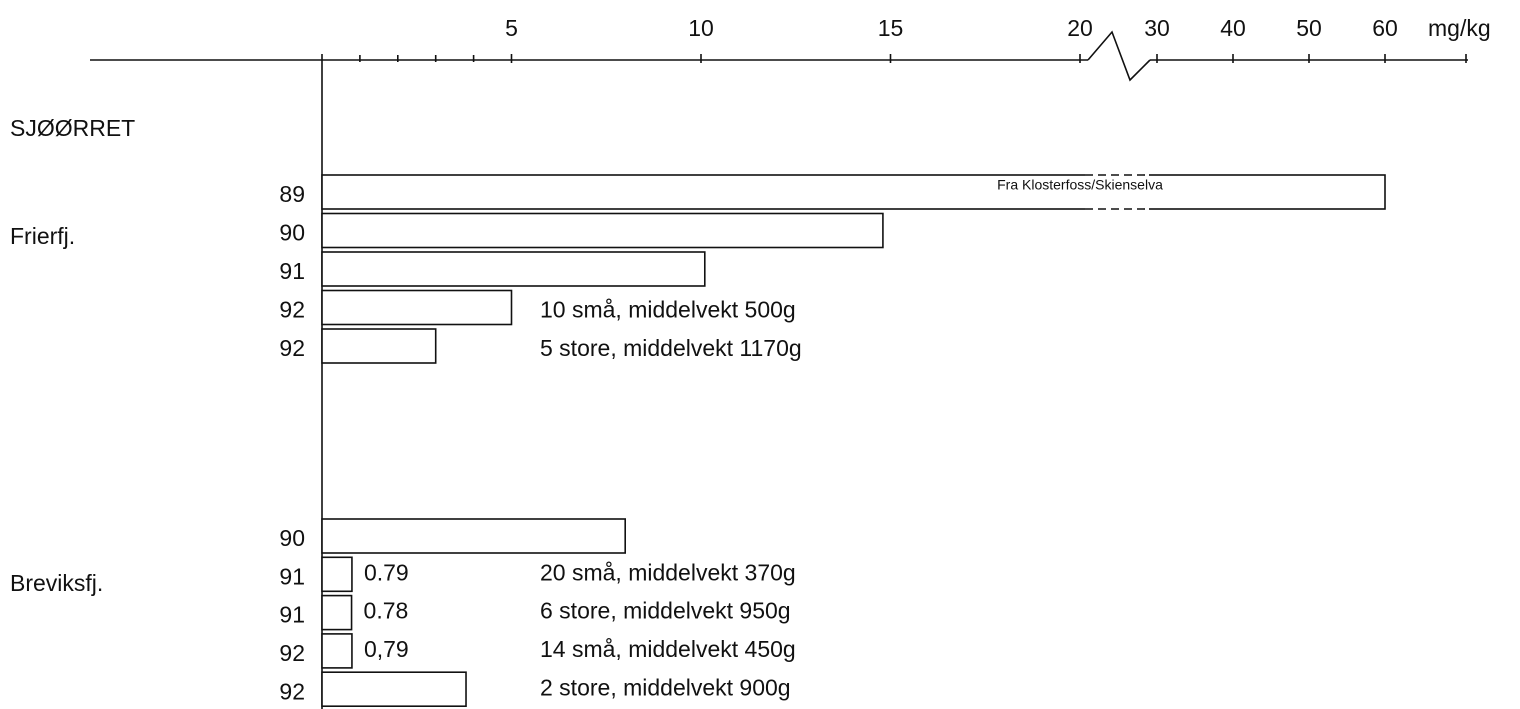 The width and height of the screenshot is (1520, 709). I want to click on x-tick-label: 60, so click(1385, 28).